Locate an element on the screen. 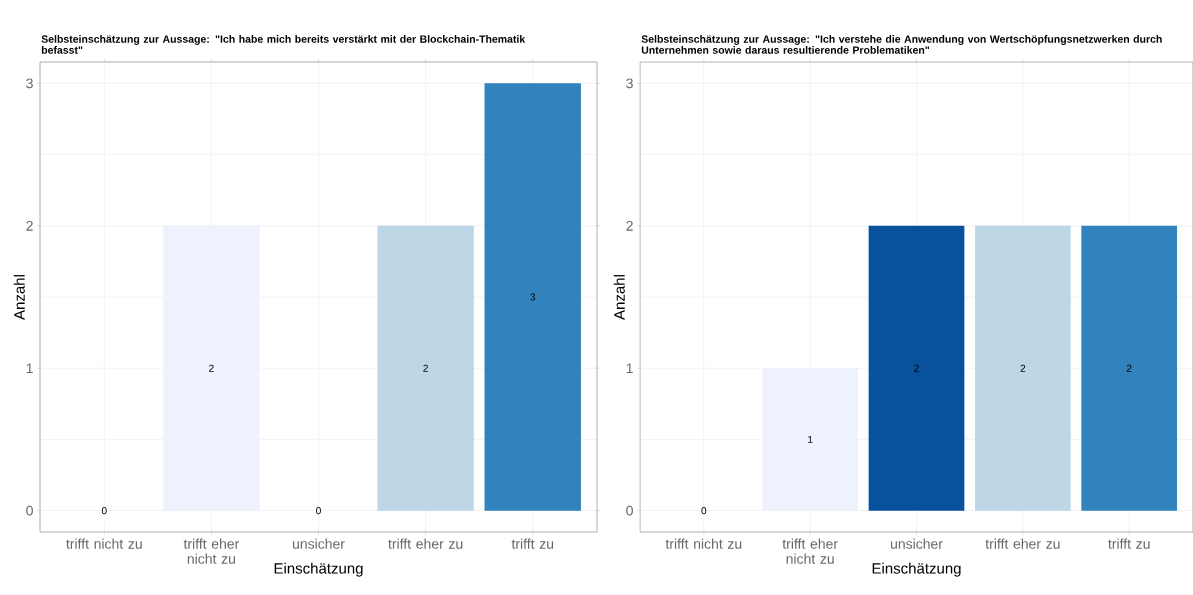 The width and height of the screenshot is (1193, 595). data-label: 3 is located at coordinates (533, 297).